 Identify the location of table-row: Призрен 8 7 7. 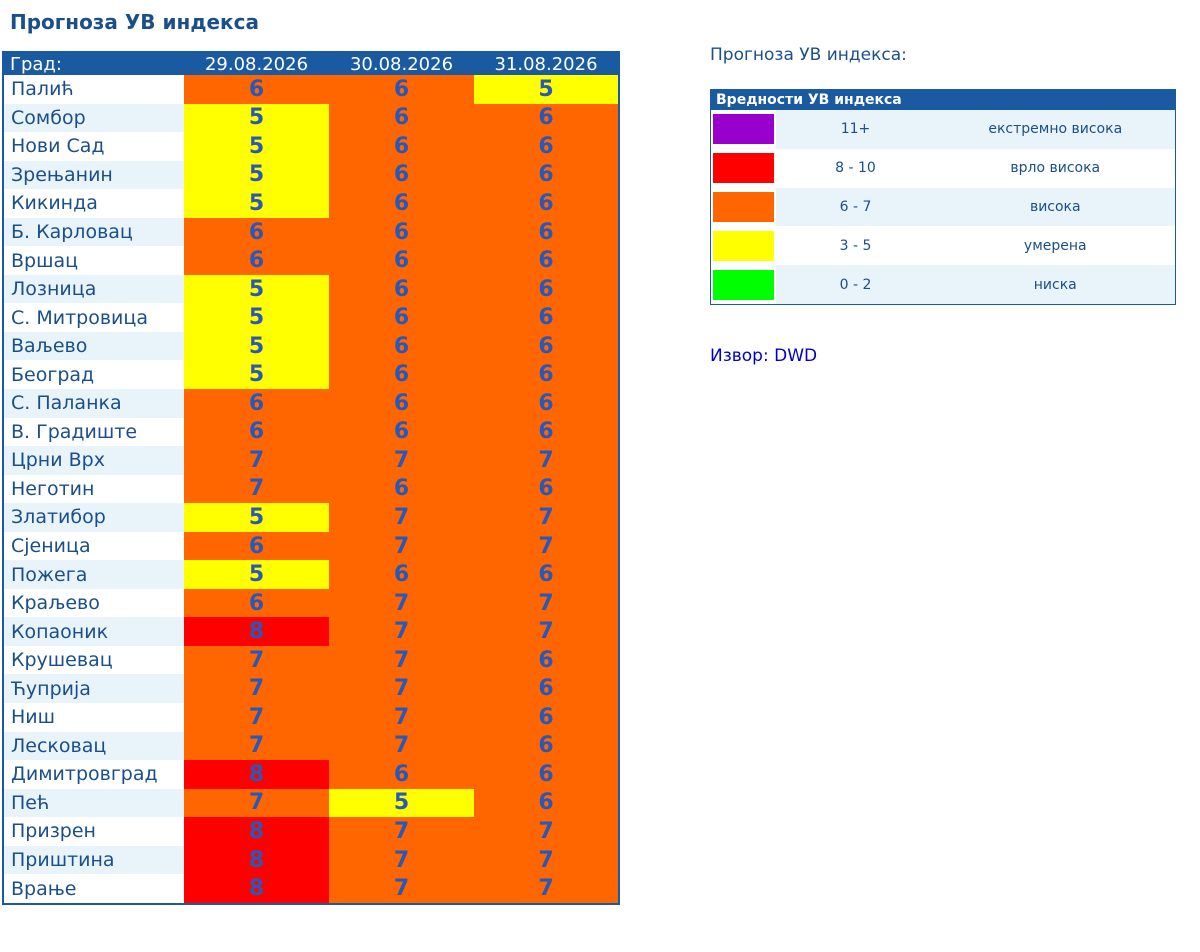
(311, 831).